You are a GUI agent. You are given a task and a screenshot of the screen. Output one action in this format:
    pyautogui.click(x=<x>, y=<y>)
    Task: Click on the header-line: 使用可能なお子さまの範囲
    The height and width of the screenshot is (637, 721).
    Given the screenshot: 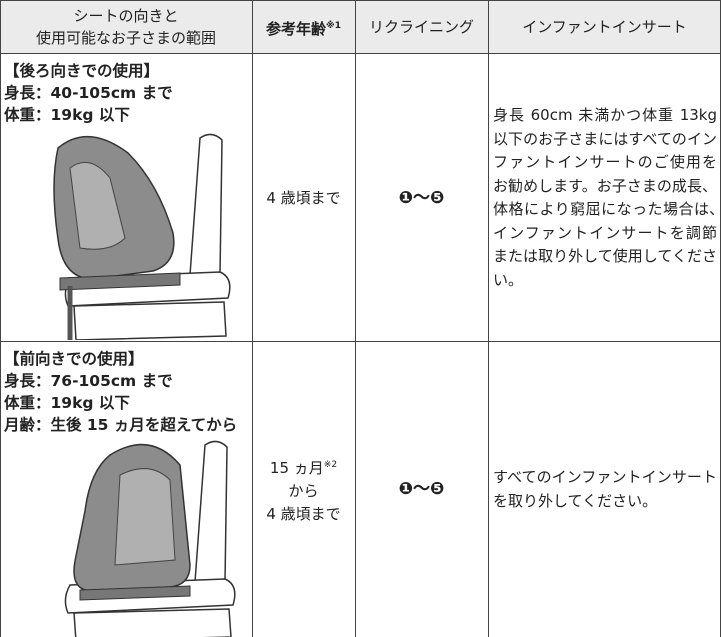 What is the action you would take?
    pyautogui.click(x=125, y=38)
    